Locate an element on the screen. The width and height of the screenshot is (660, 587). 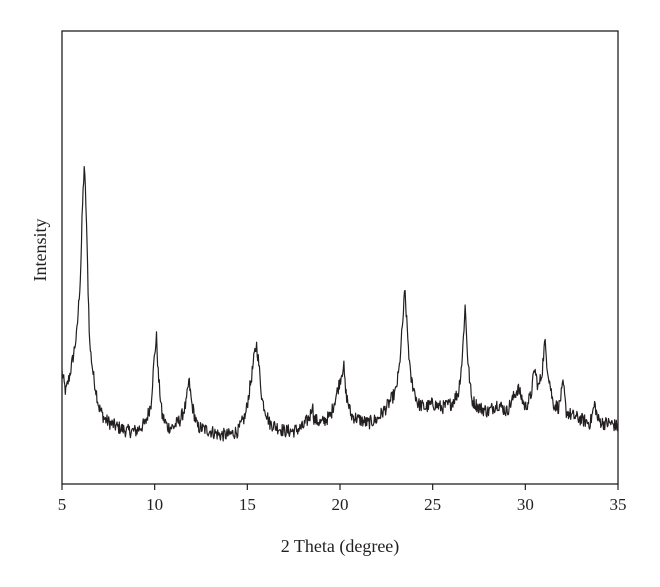
x-axis-title: 2 Theta (degree) is located at coordinates (340, 546).